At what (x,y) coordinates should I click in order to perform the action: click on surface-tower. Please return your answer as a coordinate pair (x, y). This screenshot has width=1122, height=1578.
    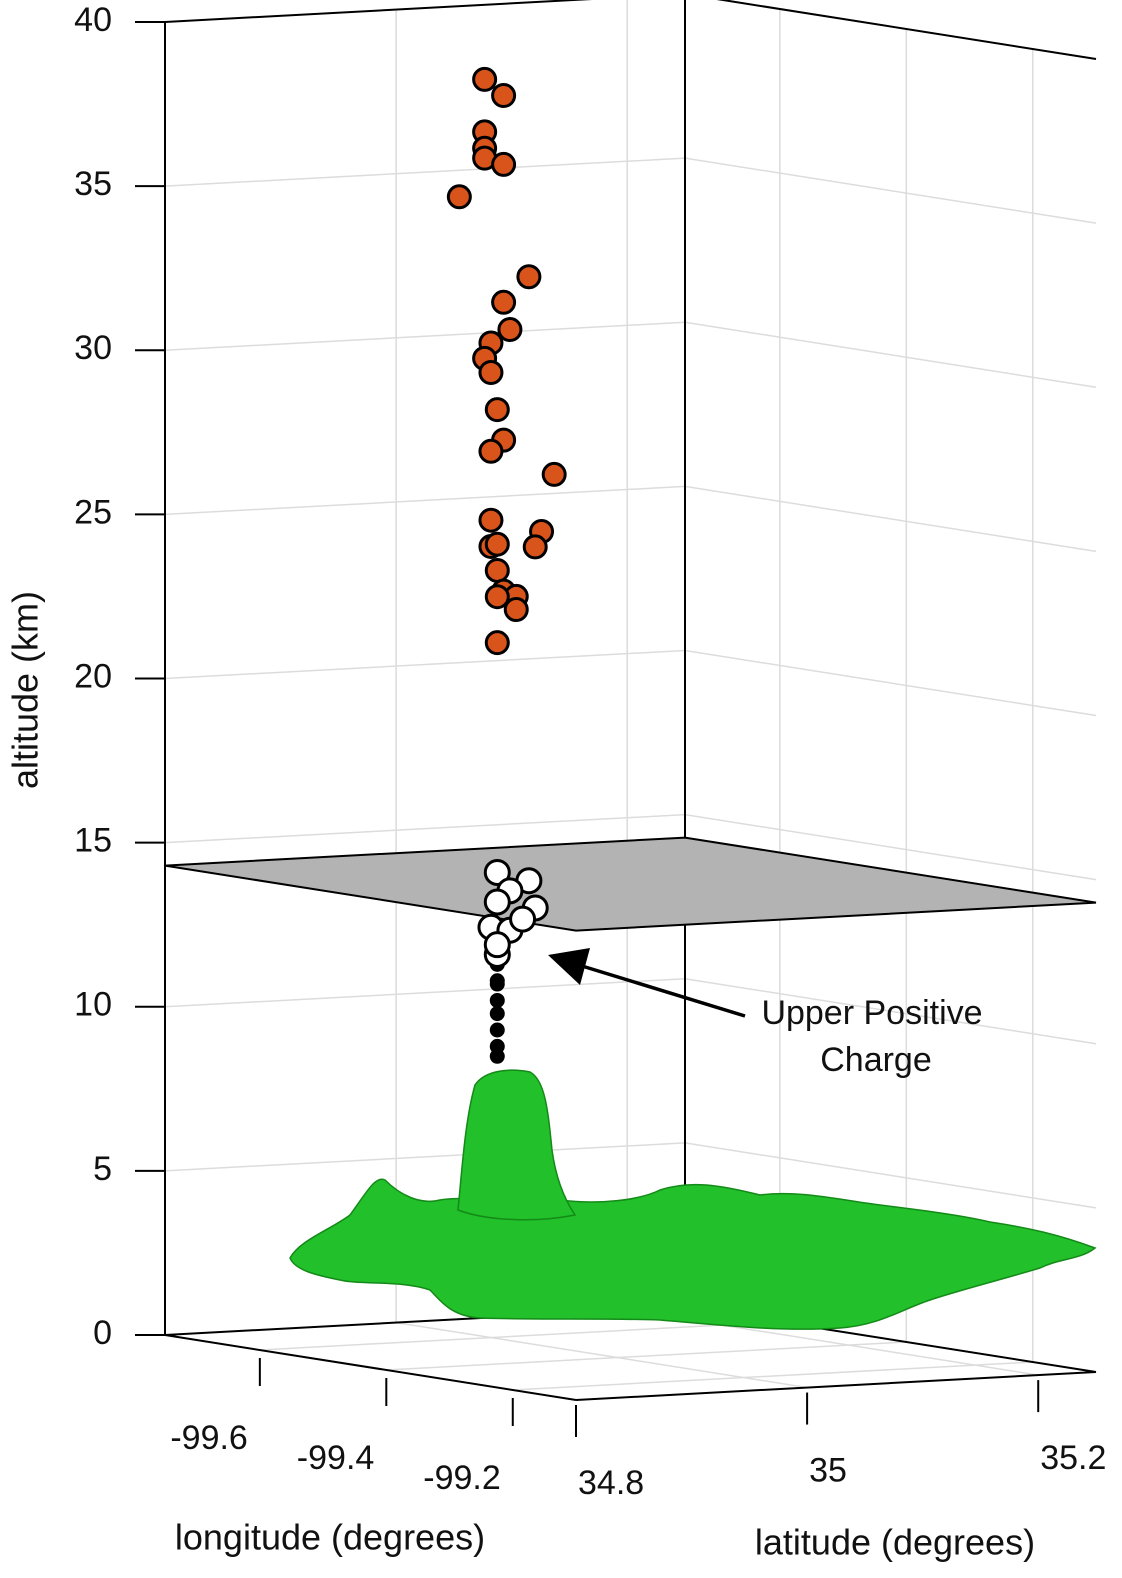
    Looking at the image, I should click on (517, 1145).